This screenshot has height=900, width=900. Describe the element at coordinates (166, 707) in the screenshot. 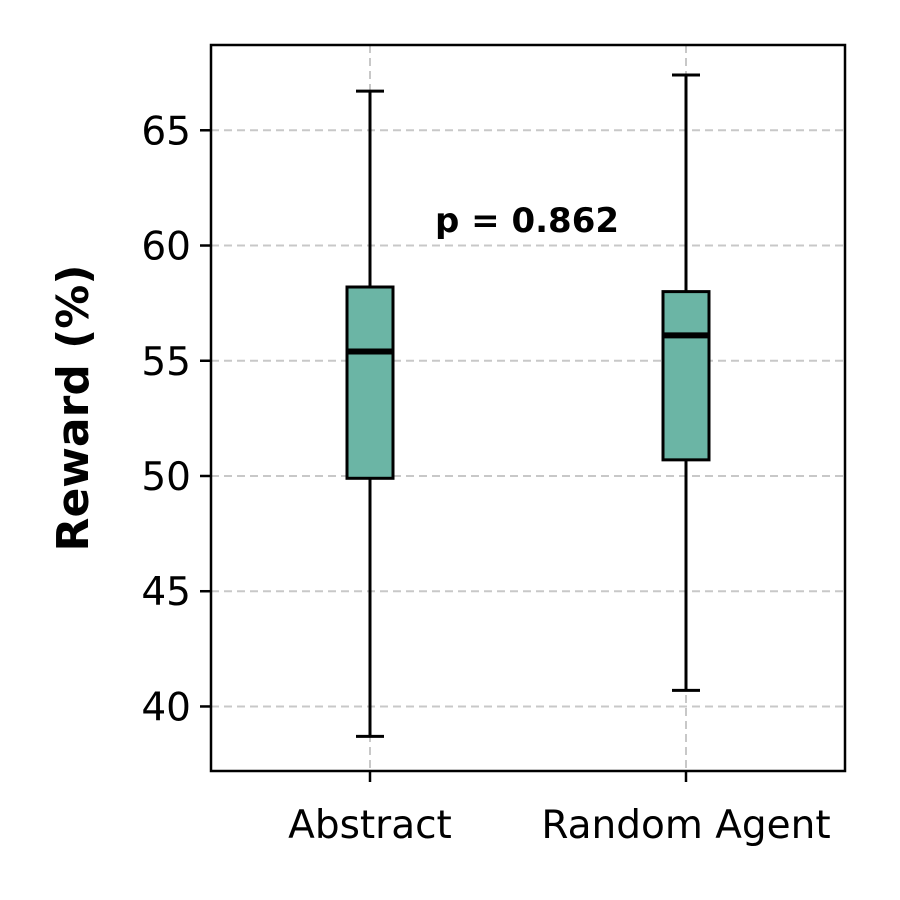

I see `y-tick-label: 40` at that location.